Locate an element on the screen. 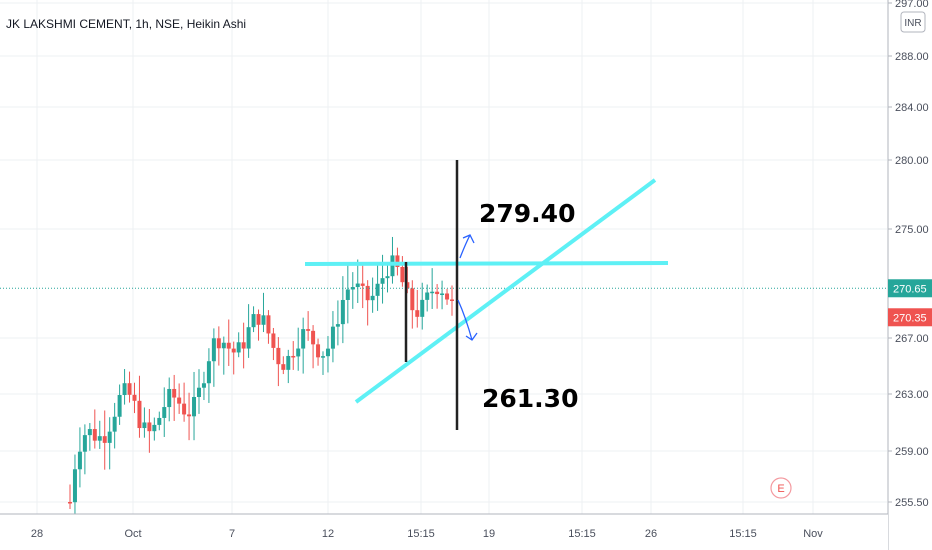  currency-badge is located at coordinates (913, 22).